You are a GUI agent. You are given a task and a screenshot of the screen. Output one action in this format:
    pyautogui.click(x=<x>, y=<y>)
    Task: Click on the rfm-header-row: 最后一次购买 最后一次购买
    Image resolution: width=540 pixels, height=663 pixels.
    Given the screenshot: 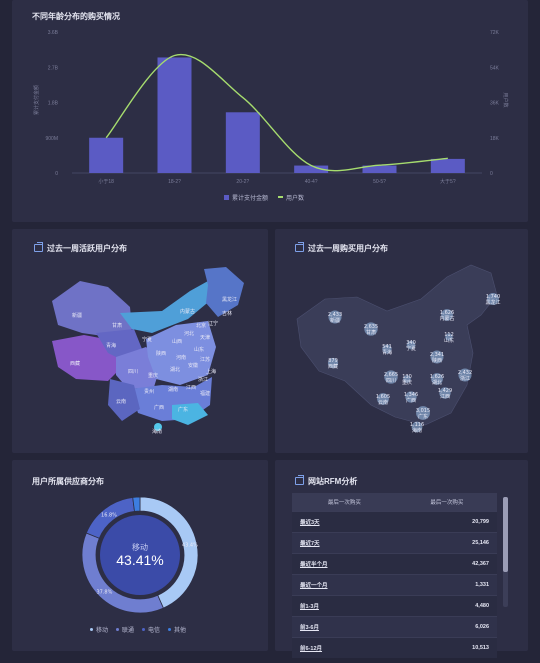 What is the action you would take?
    pyautogui.click(x=394, y=502)
    